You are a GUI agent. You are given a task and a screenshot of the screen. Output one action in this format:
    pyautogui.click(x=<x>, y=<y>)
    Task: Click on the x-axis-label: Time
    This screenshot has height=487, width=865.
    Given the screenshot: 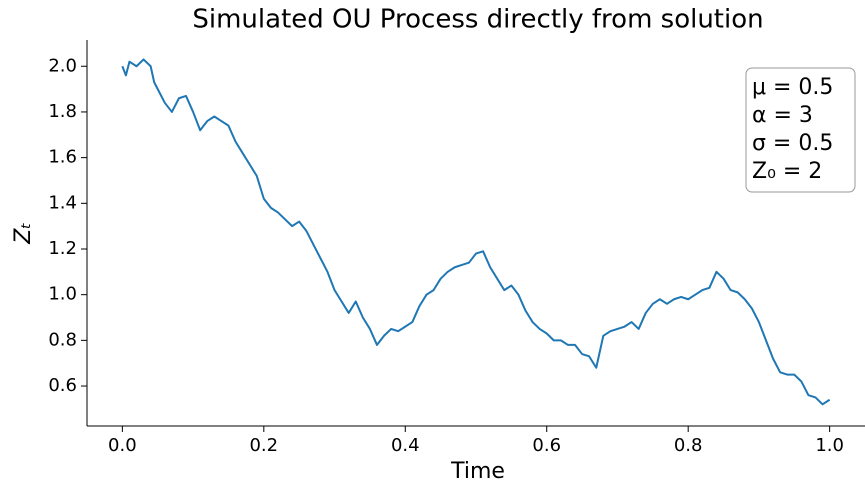 What is the action you would take?
    pyautogui.click(x=477, y=471)
    